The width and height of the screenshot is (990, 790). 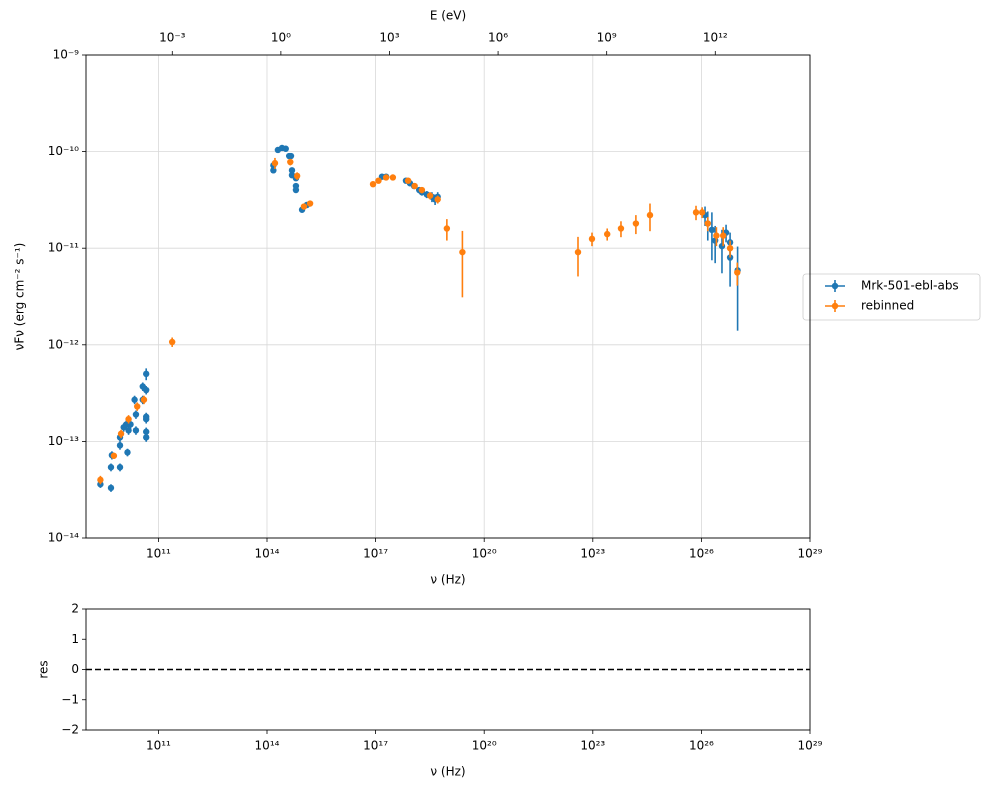 I want to click on y-tick-label: −2, so click(x=70, y=730).